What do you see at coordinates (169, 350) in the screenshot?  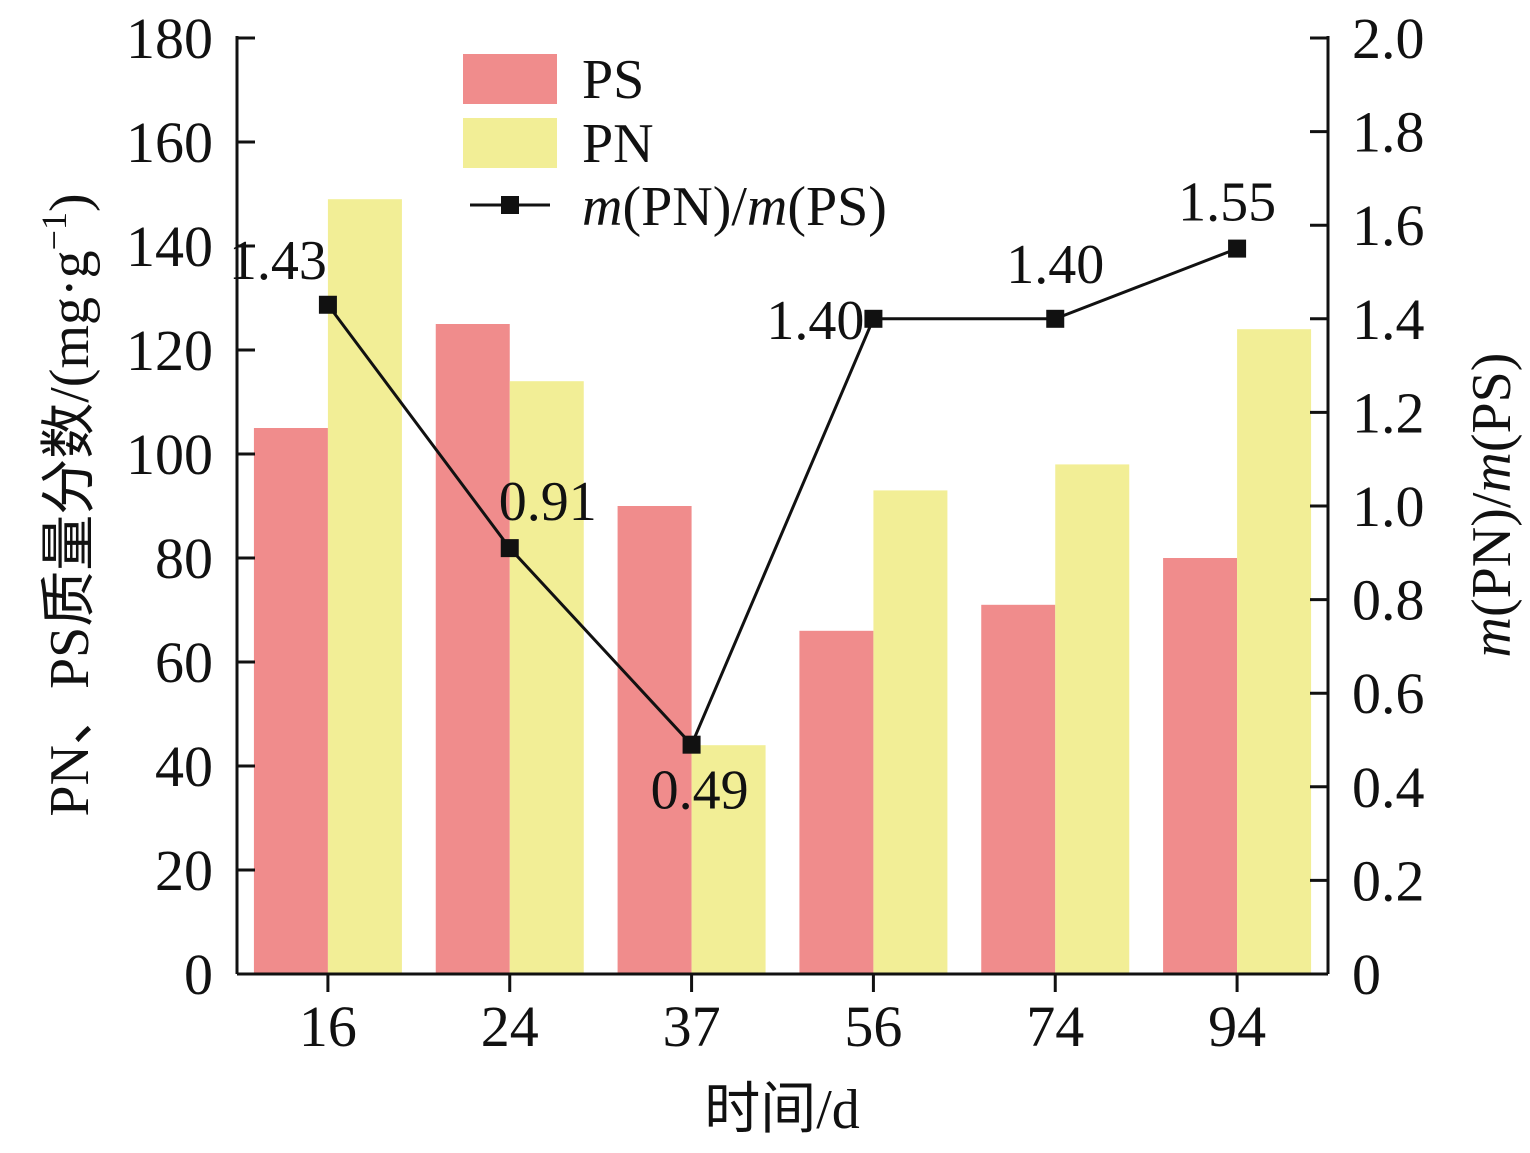 I see `left-tick-label: 120` at bounding box center [169, 350].